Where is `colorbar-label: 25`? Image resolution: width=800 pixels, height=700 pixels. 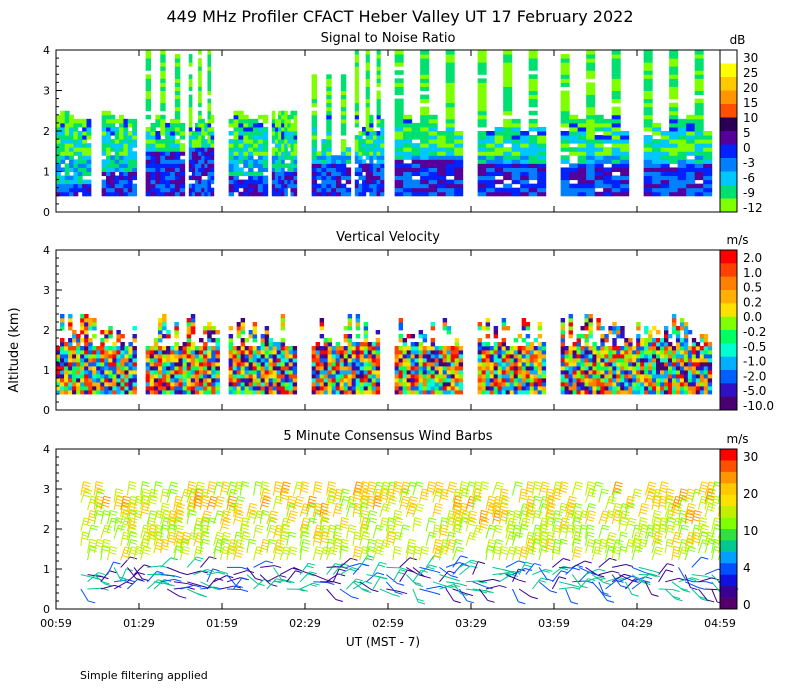 colorbar-label: 25 is located at coordinates (750, 73).